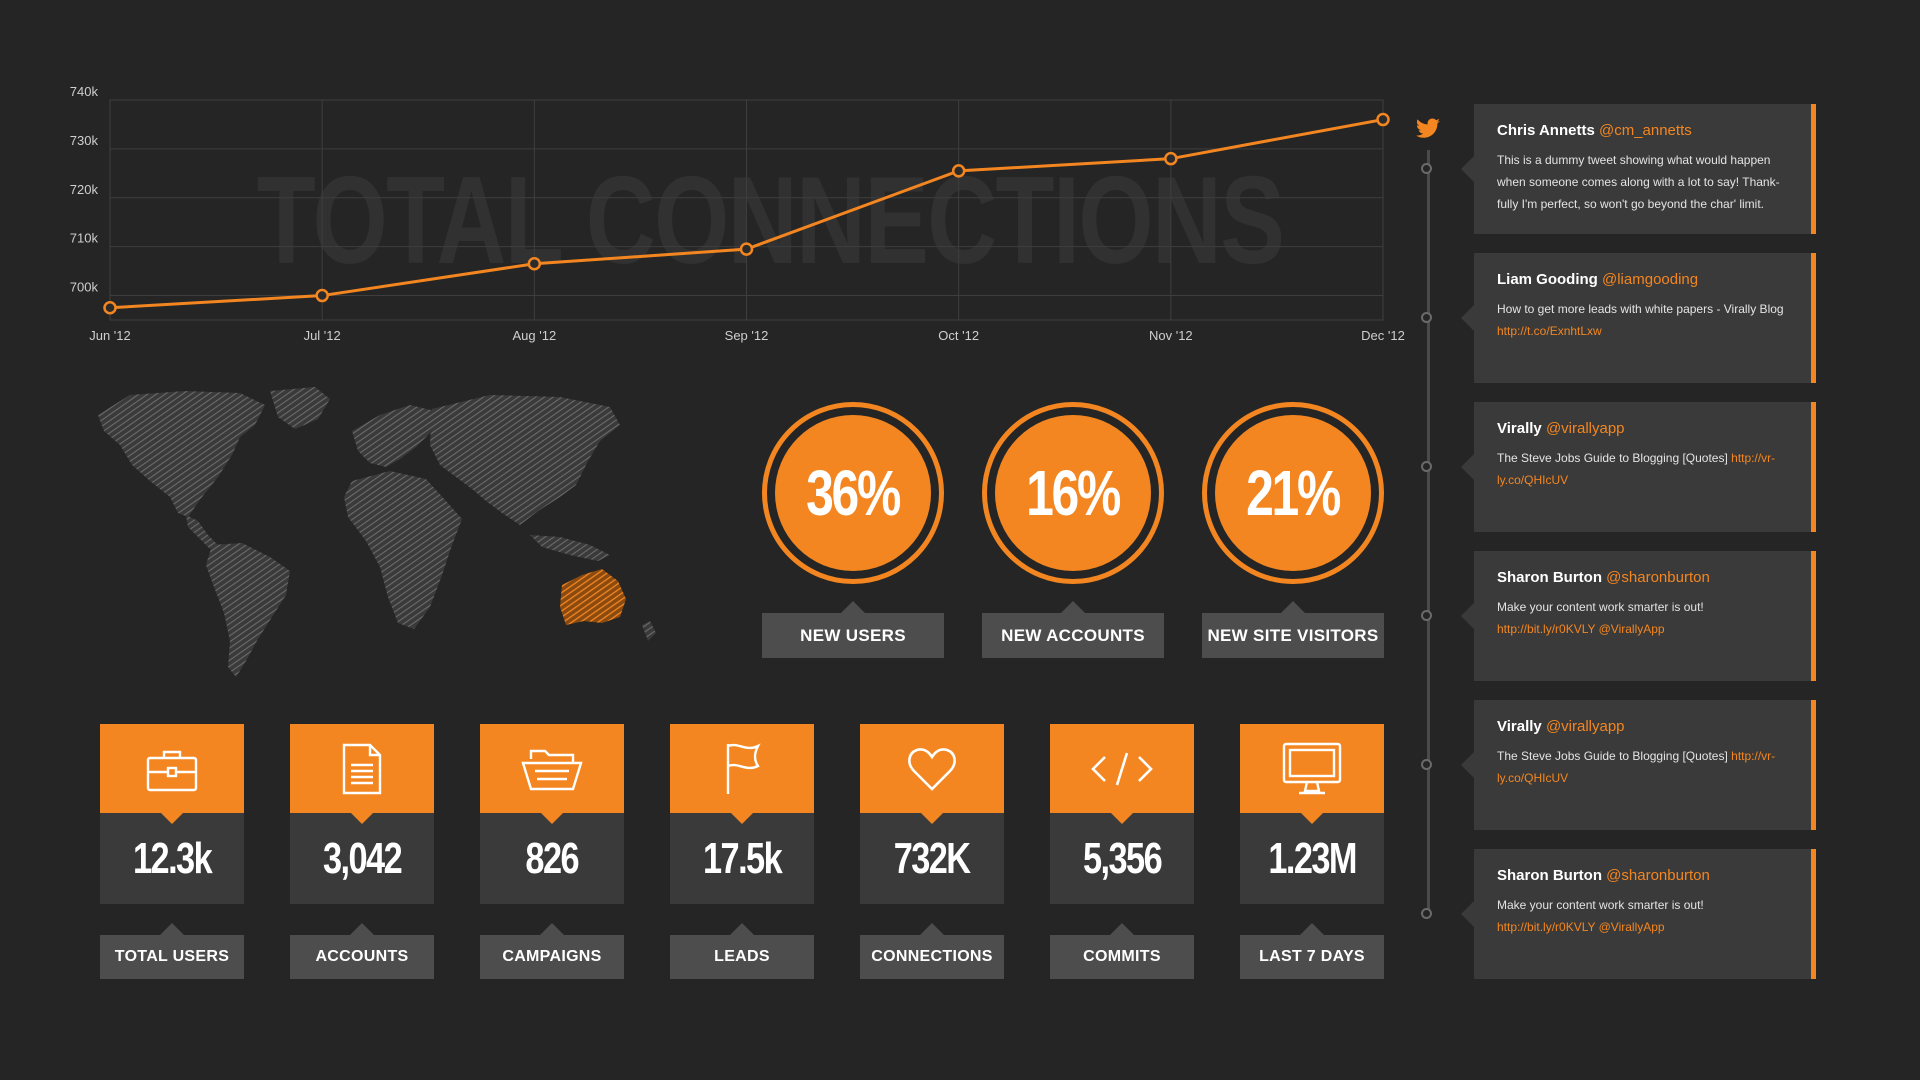 Image resolution: width=1920 pixels, height=1080 pixels. Describe the element at coordinates (525, 460) in the screenshot. I see `continent-asia` at that location.